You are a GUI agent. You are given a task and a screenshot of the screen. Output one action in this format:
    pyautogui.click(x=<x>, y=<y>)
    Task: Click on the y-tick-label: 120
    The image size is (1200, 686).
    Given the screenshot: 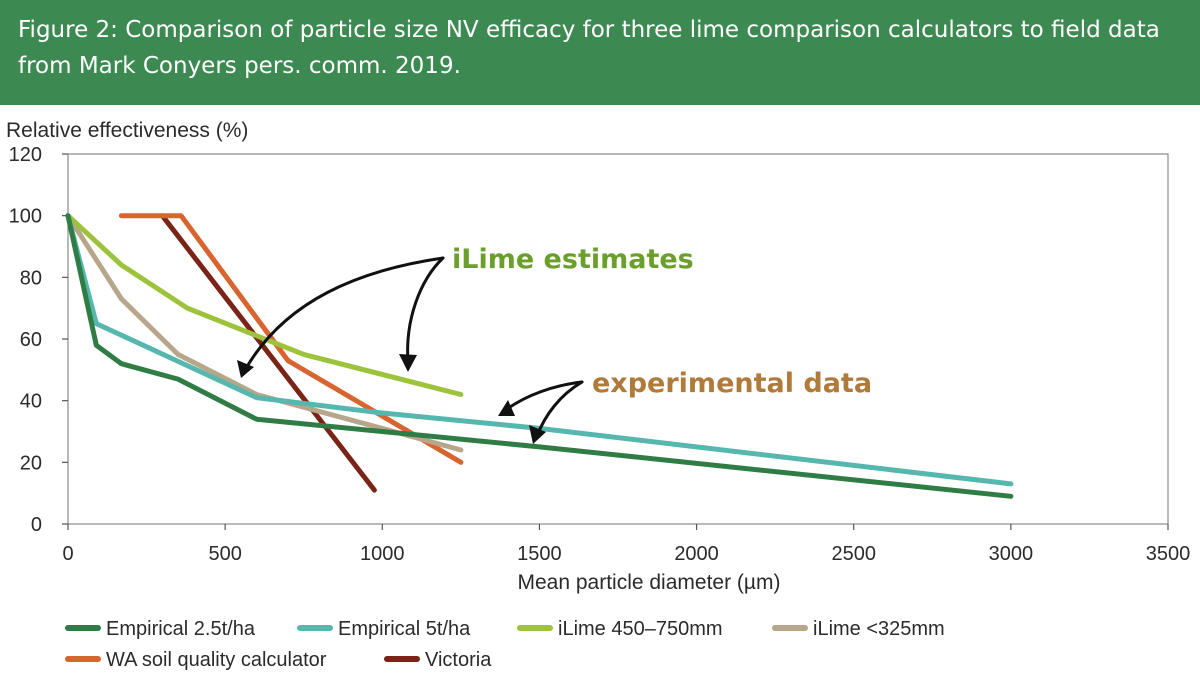 What is the action you would take?
    pyautogui.click(x=25, y=155)
    